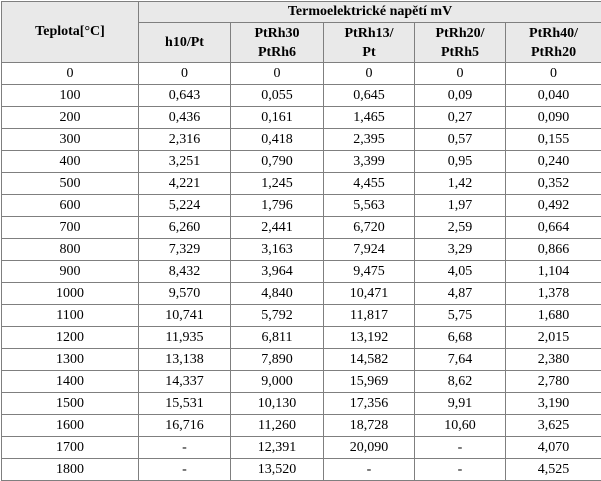 The image size is (601, 481). I want to click on temperature-cell: 800, so click(70, 250).